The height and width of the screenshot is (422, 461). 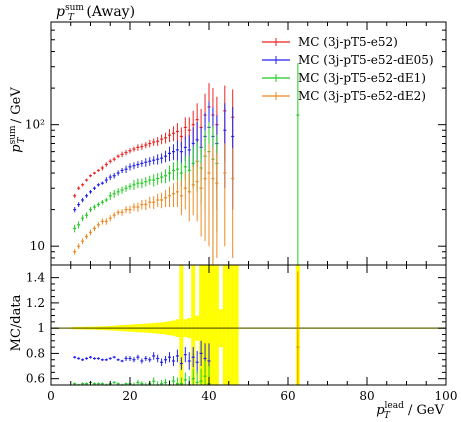 What do you see at coordinates (37, 246) in the screenshot?
I see `y-tick-label: 10` at bounding box center [37, 246].